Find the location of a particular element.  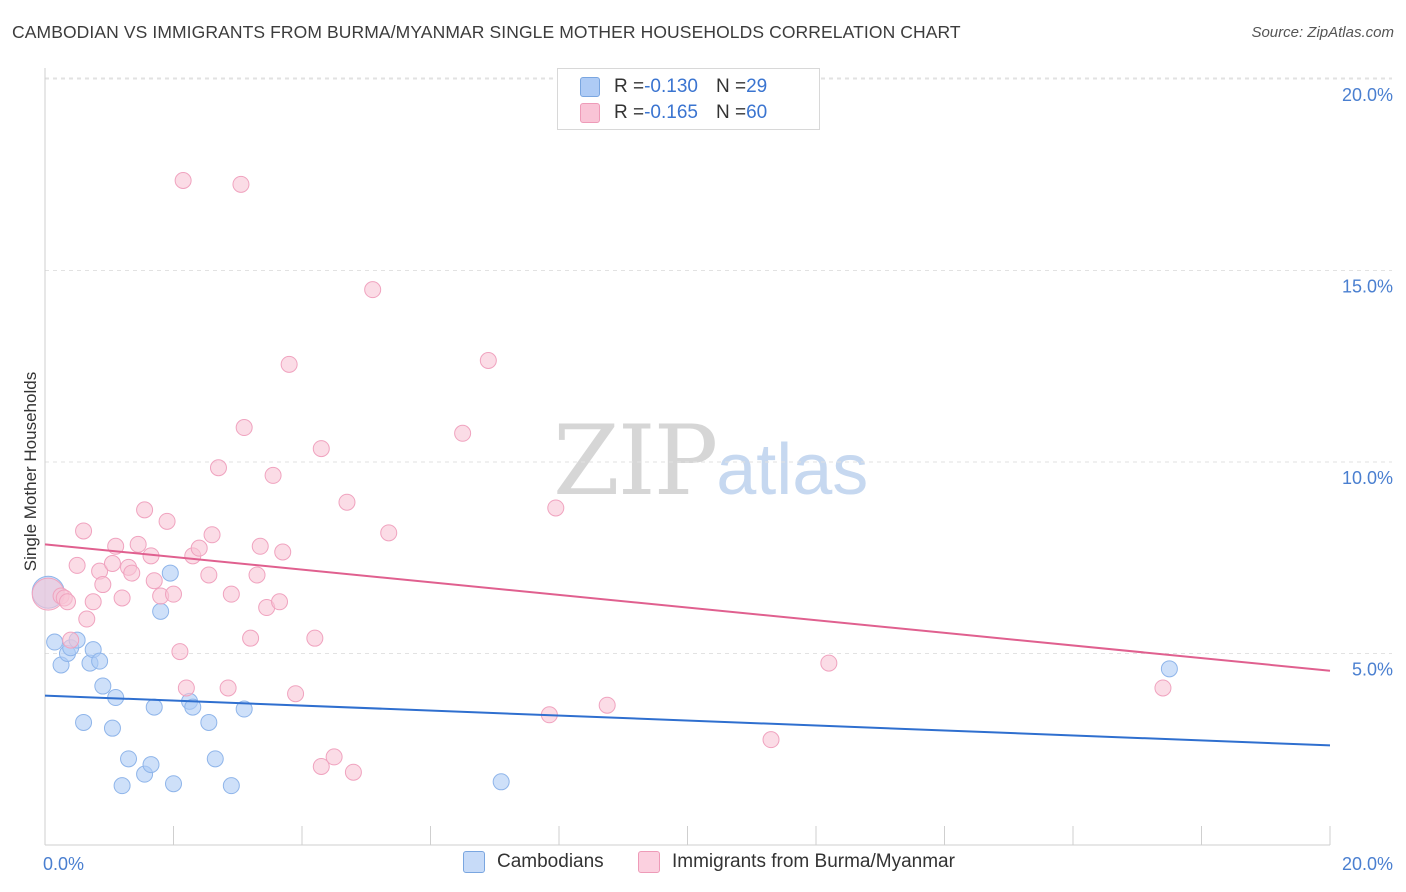

x-tick-label-right: 20.0% is located at coordinates (1367, 864).